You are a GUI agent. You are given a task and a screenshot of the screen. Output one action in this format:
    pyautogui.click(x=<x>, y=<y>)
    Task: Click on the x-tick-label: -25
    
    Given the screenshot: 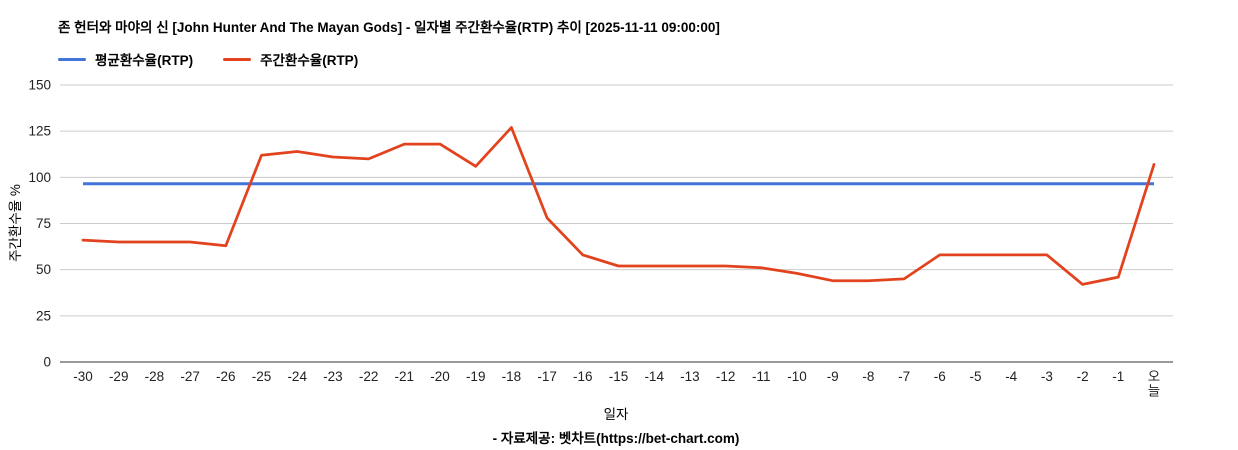 What is the action you would take?
    pyautogui.click(x=262, y=376)
    